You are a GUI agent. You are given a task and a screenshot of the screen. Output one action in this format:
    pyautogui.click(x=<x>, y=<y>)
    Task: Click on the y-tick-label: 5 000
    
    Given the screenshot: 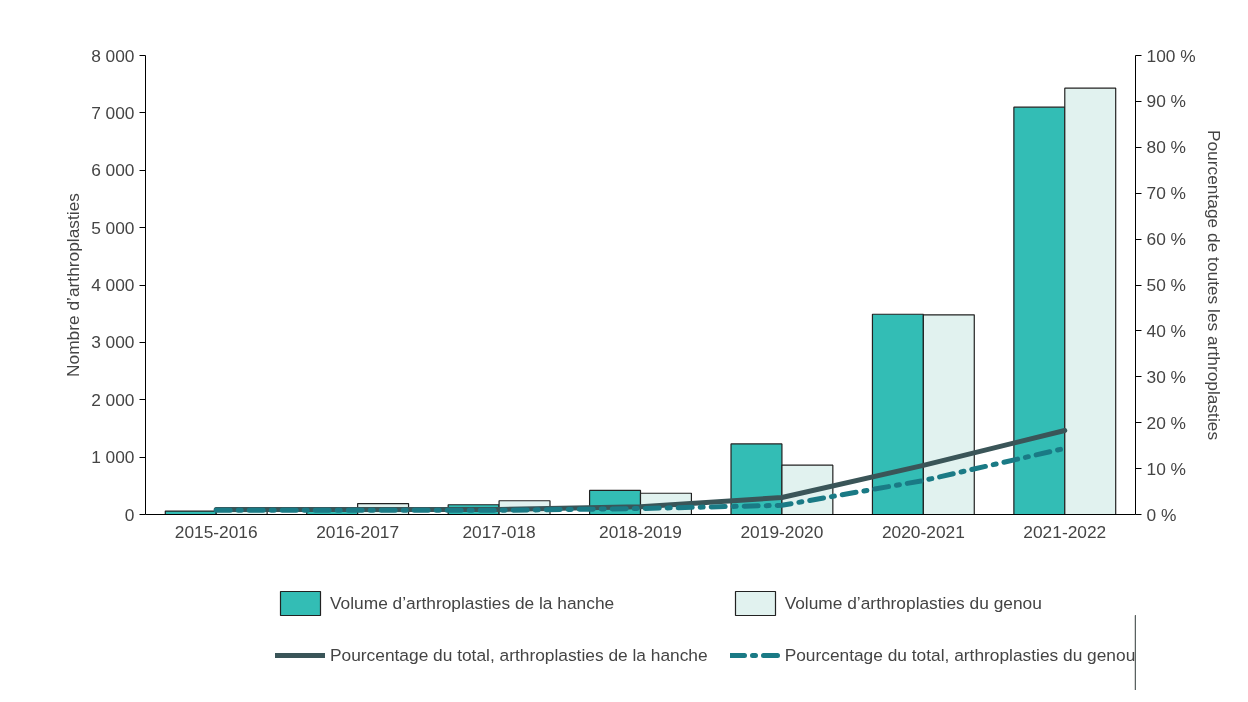 What is the action you would take?
    pyautogui.click(x=113, y=227)
    